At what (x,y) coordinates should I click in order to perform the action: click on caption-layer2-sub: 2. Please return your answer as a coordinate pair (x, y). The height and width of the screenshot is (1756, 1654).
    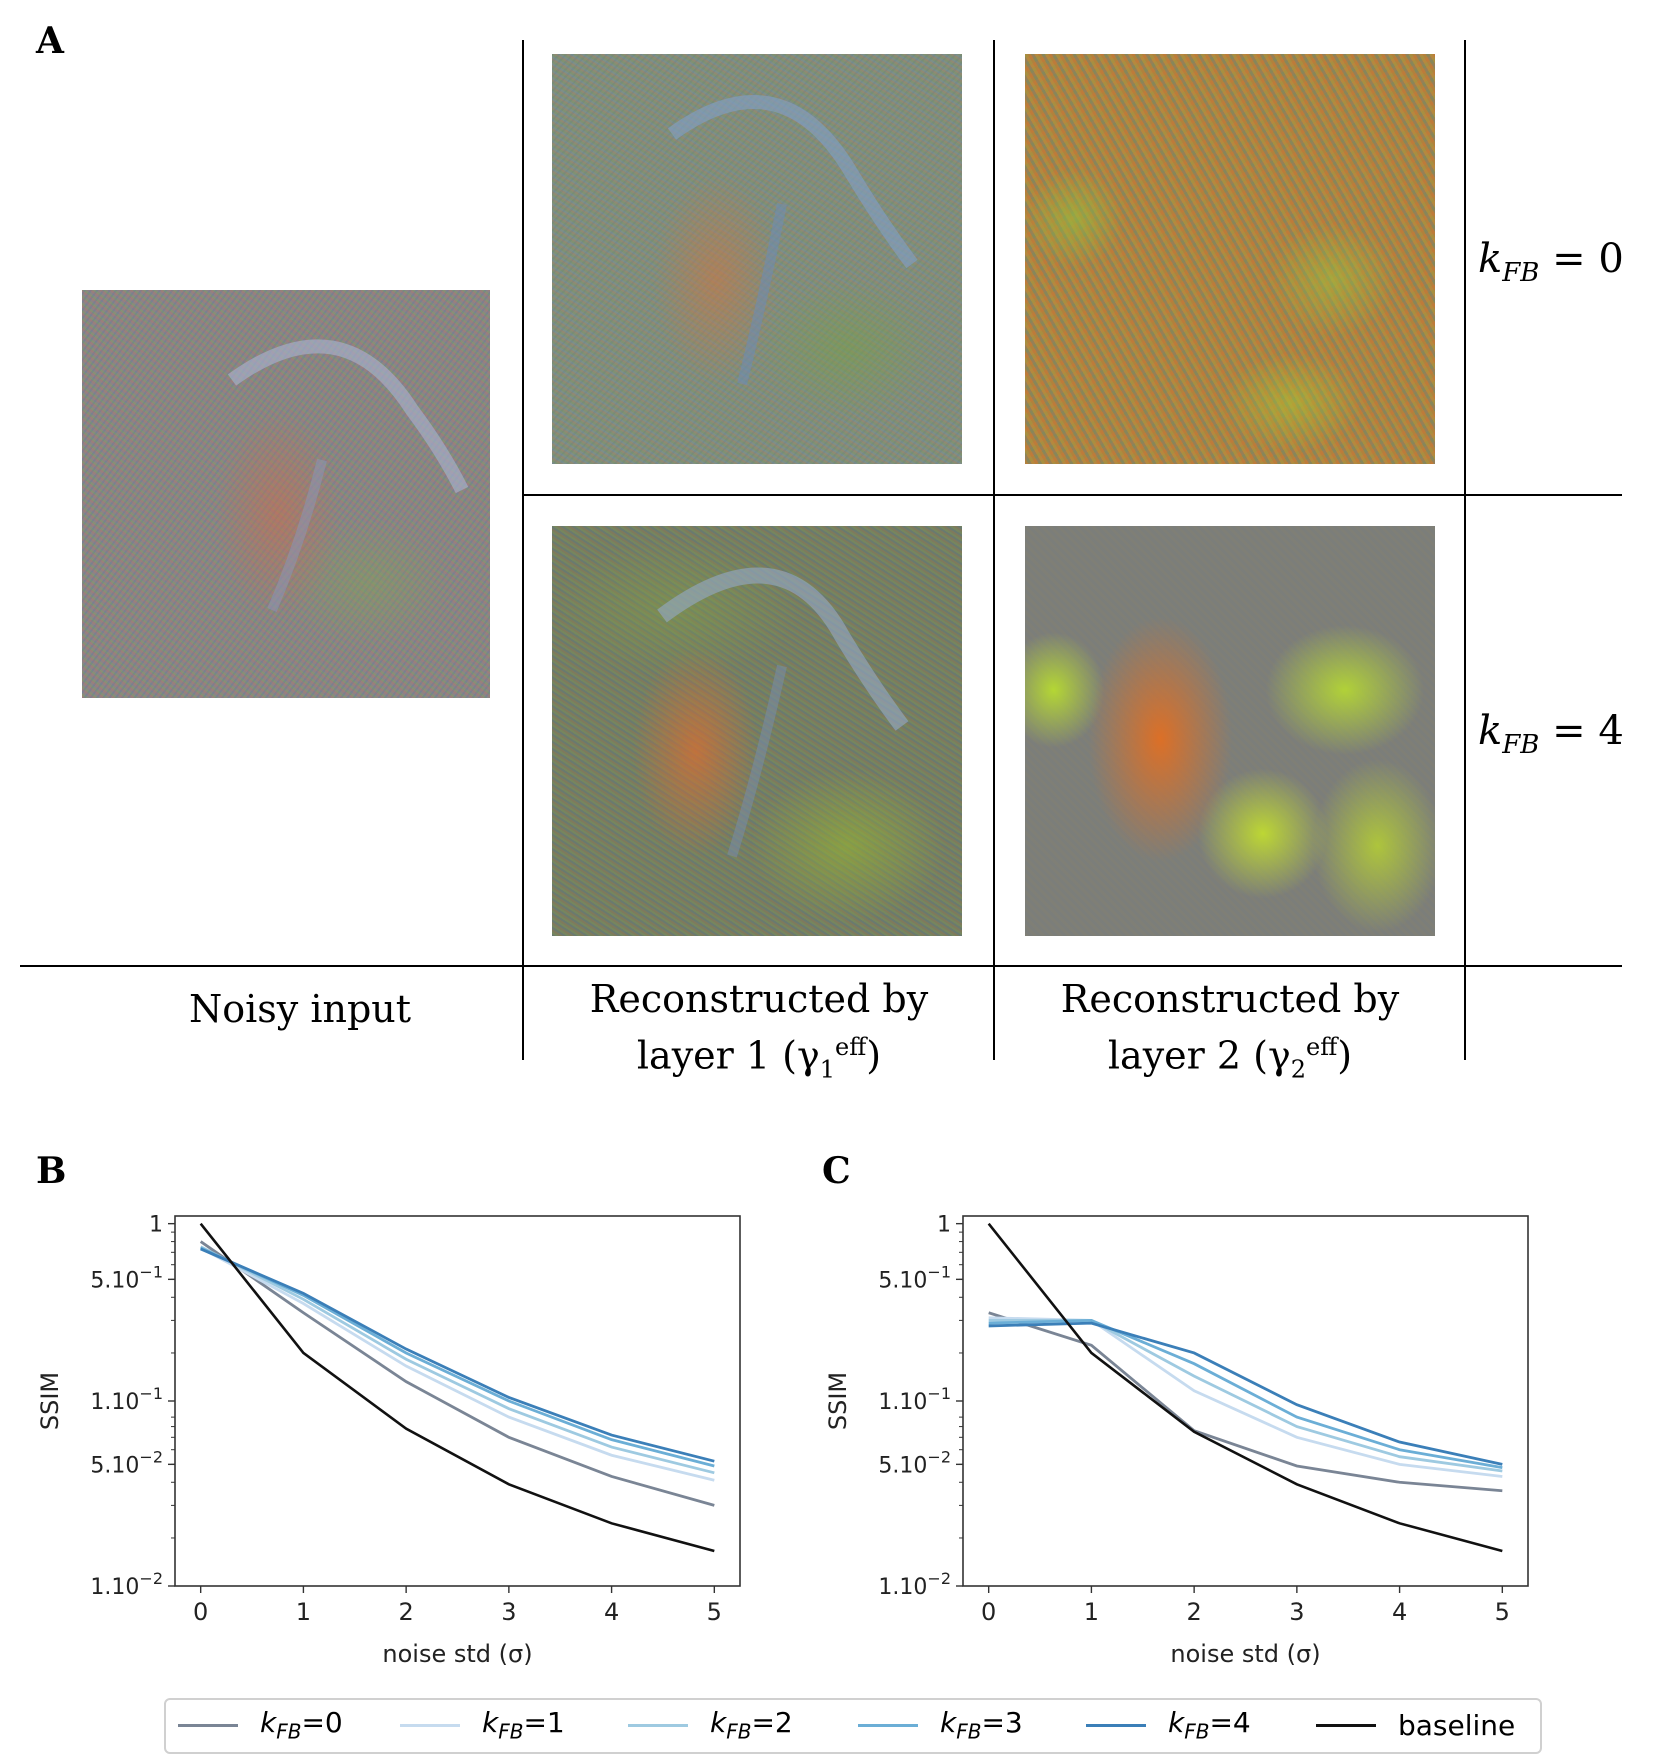
    Looking at the image, I should click on (1298, 1069).